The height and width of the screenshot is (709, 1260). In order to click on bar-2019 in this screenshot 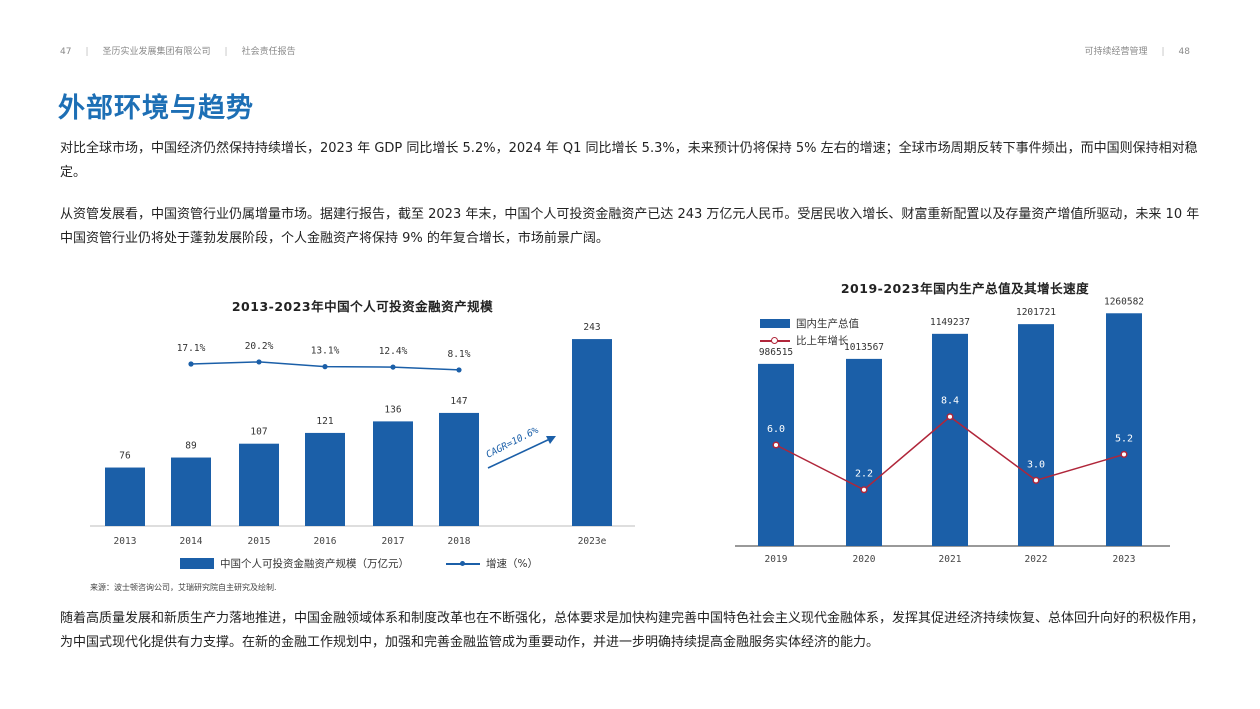, I will do `click(776, 454)`.